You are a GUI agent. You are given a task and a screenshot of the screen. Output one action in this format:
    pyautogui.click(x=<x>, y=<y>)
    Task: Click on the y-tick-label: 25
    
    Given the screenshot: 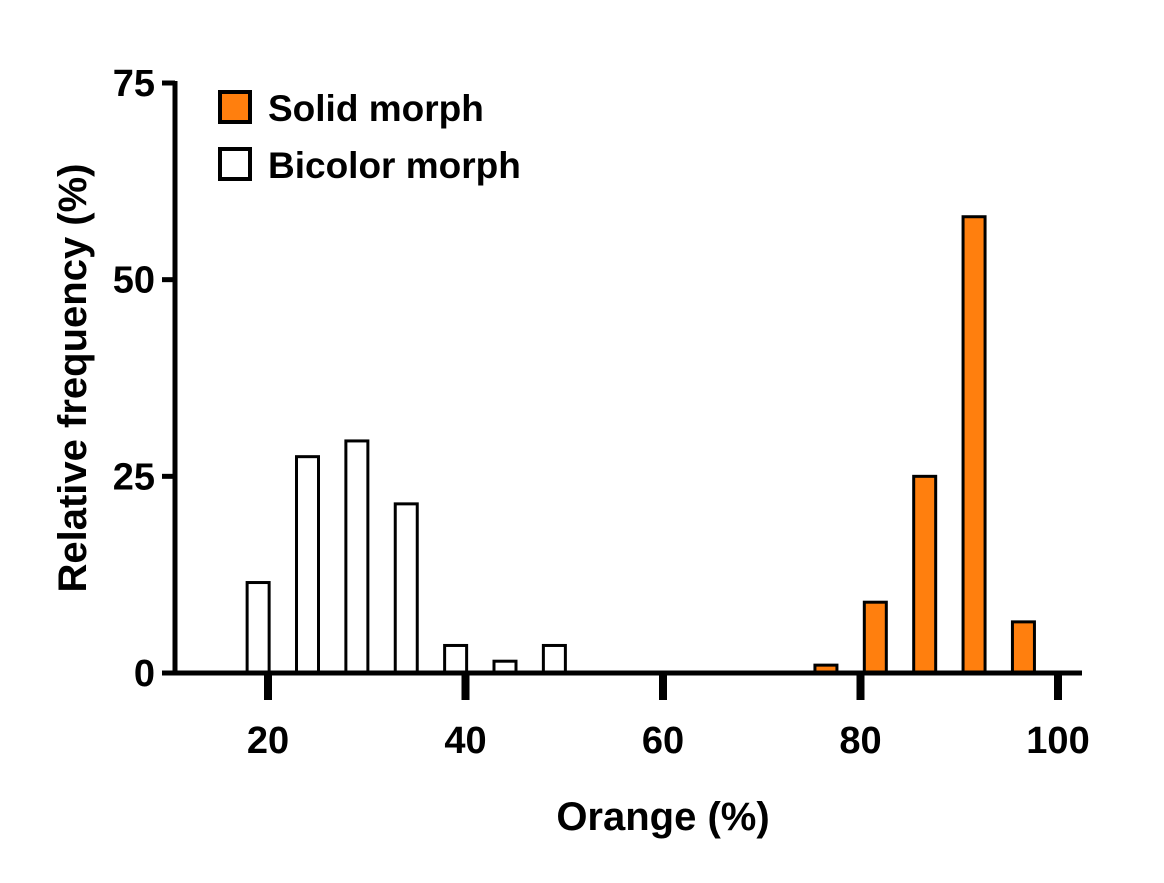 What is the action you would take?
    pyautogui.click(x=134, y=477)
    